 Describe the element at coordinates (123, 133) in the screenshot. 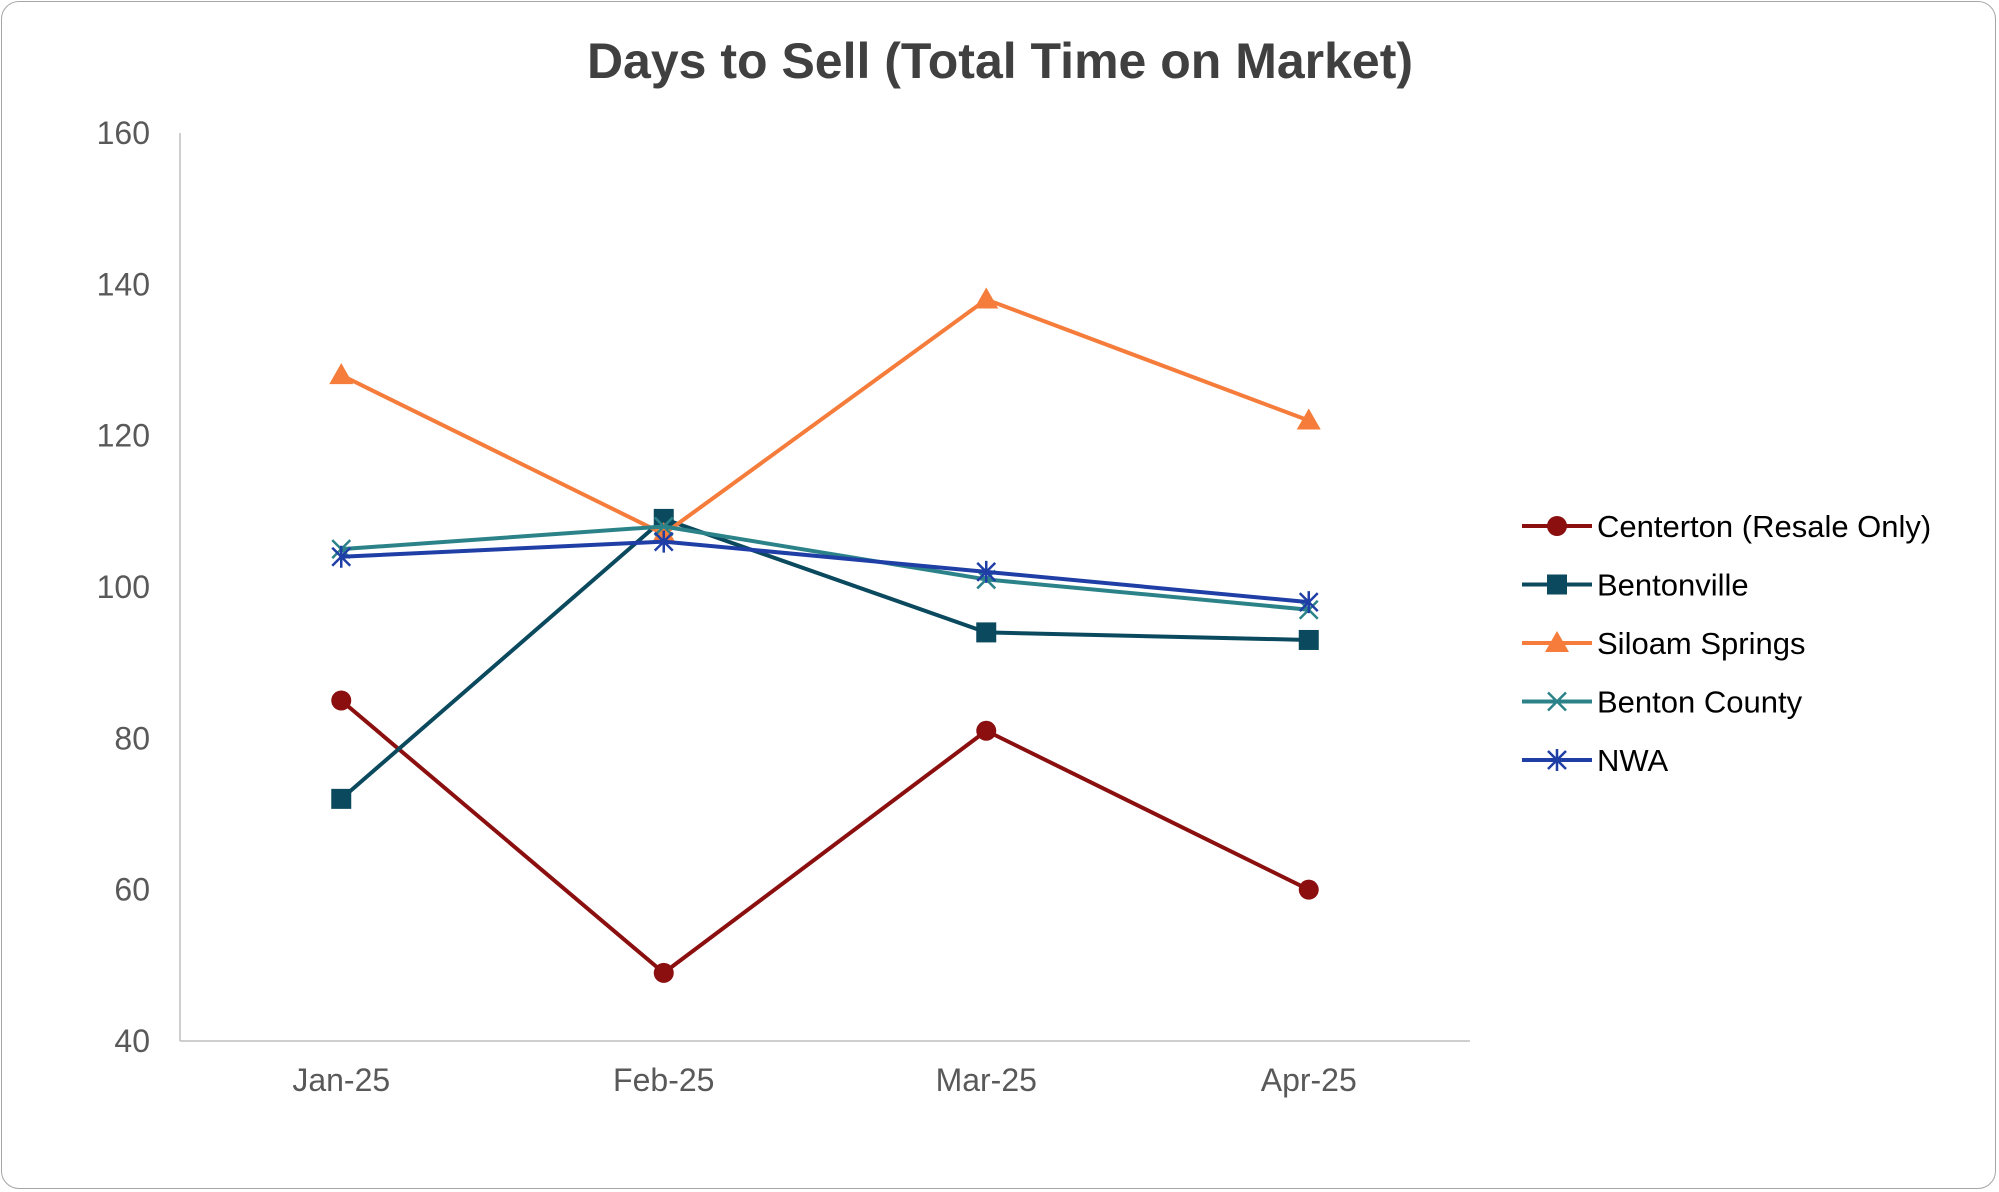

I see `y-tick-label: 160` at that location.